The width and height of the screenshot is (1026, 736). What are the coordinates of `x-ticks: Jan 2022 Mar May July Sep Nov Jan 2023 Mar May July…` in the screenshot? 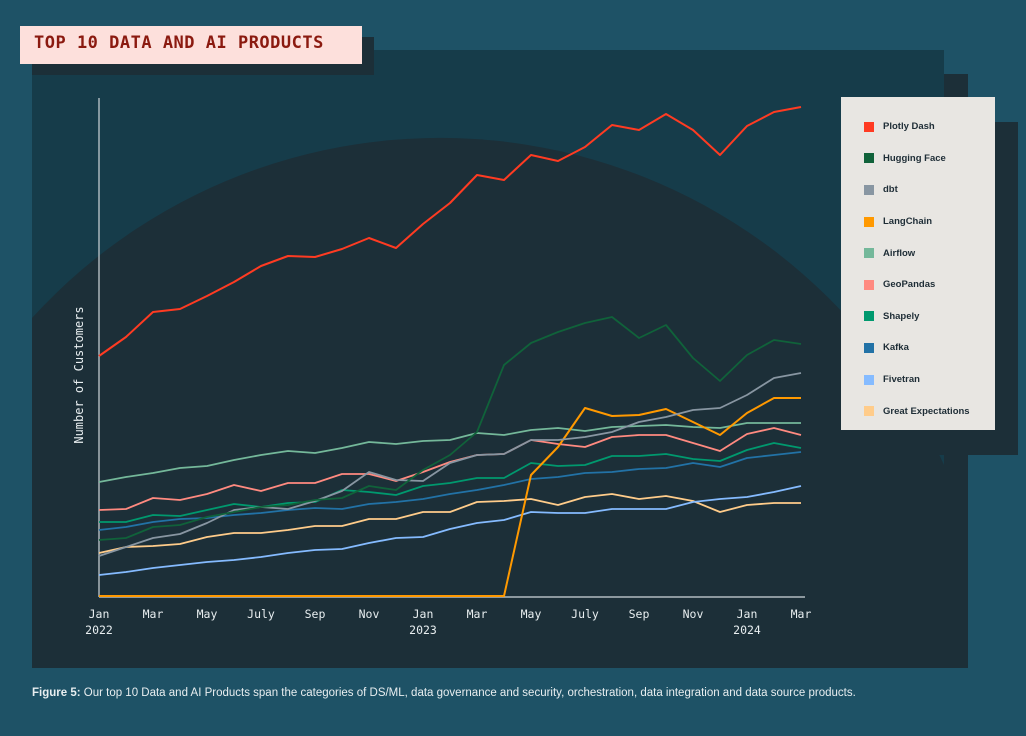 It's located at (448, 622).